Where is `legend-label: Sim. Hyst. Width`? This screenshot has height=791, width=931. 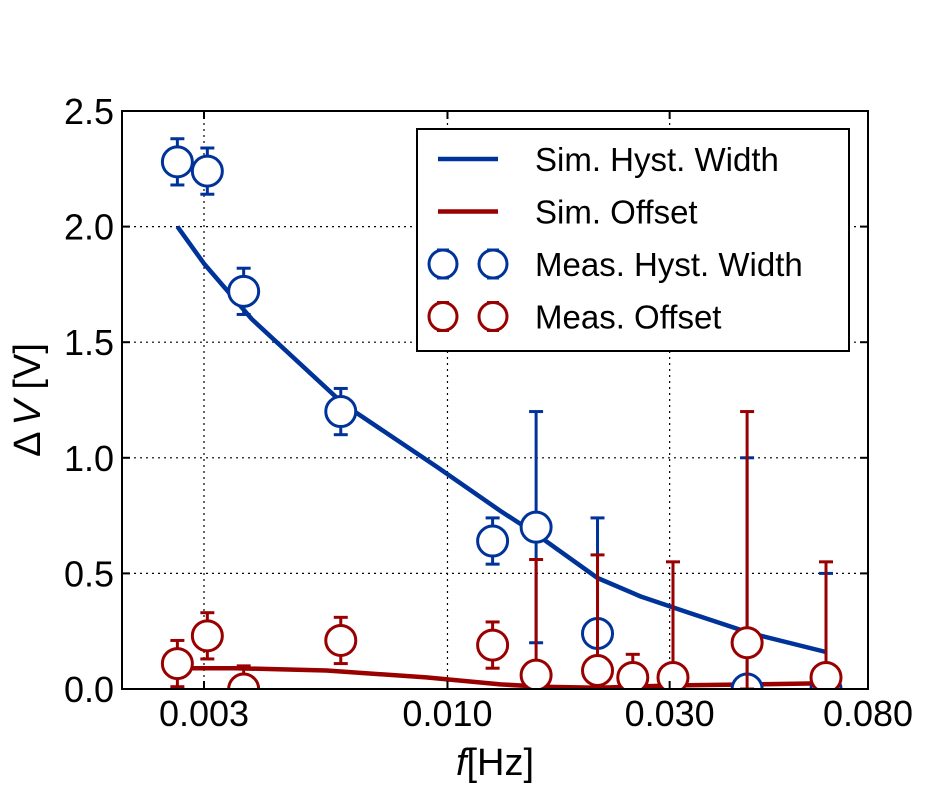
legend-label: Sim. Hyst. Width is located at coordinates (657, 159).